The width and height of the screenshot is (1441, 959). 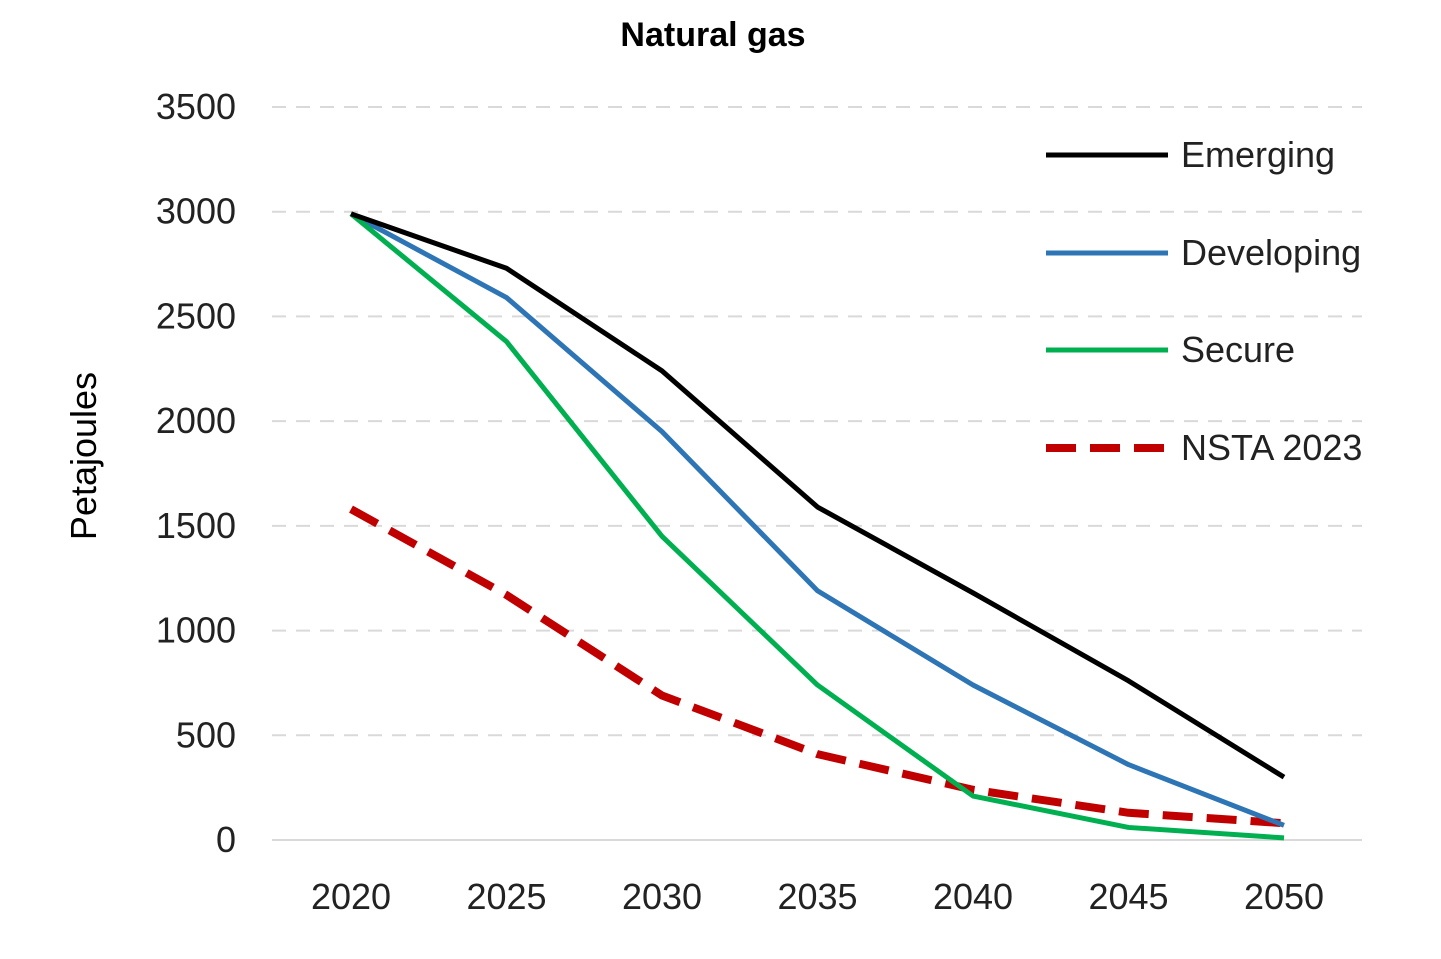 What do you see at coordinates (506, 896) in the screenshot?
I see `x-tick-label: 2025` at bounding box center [506, 896].